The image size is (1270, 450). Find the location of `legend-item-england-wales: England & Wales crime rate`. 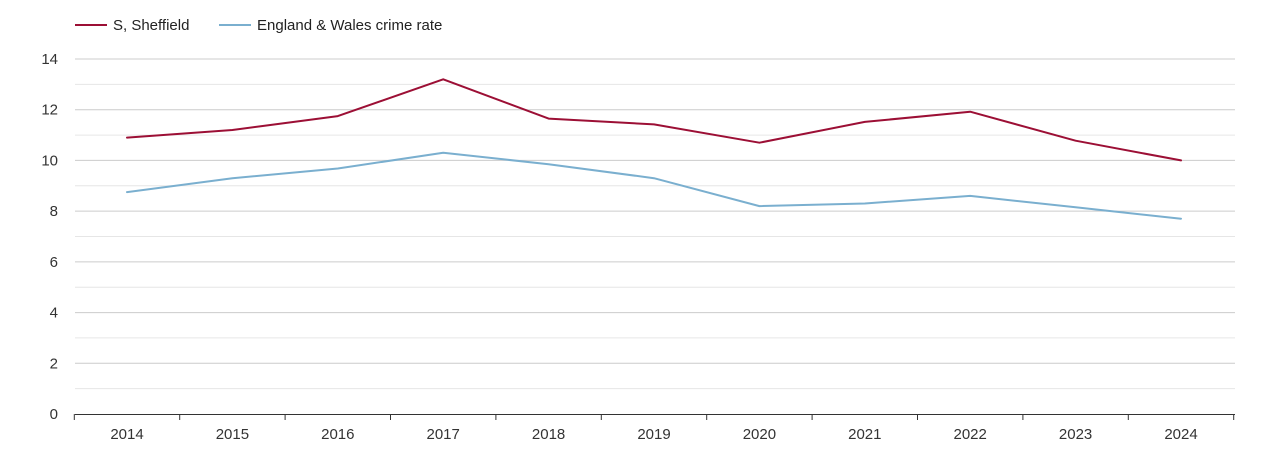

legend-item-england-wales: England & Wales crime rate is located at coordinates (330, 25).